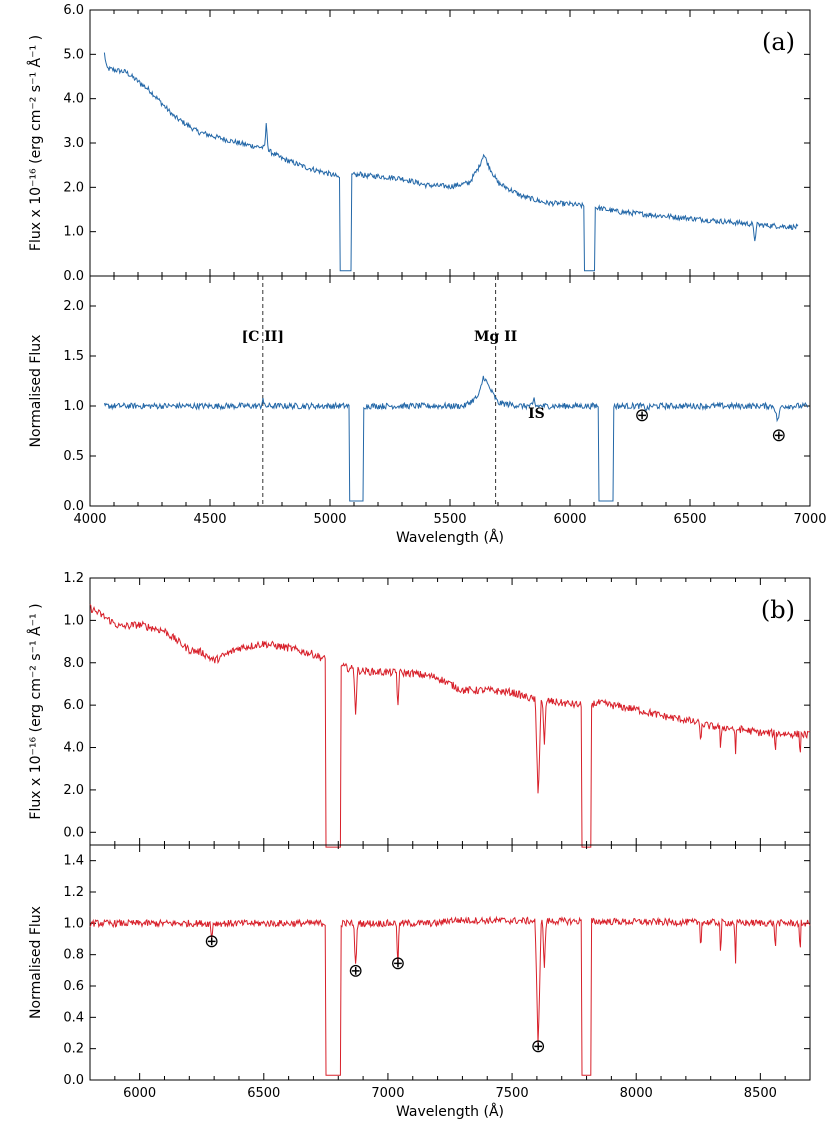 Image resolution: width=830 pixels, height=1139 pixels. What do you see at coordinates (73, 54) in the screenshot?
I see `y-tick-label: 5.0` at bounding box center [73, 54].